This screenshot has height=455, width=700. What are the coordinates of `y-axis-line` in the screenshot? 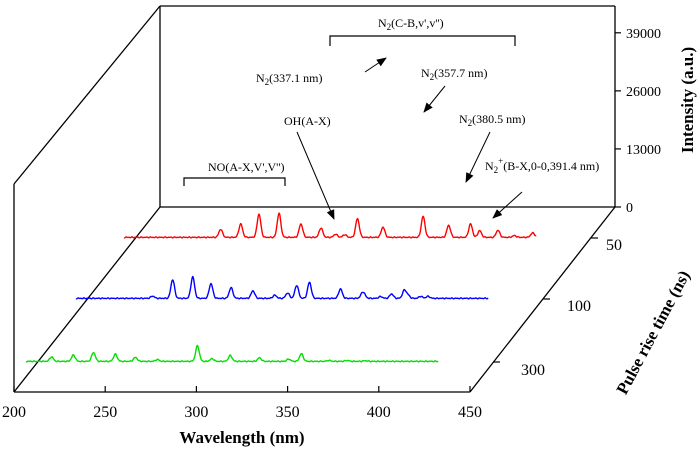 It's located at (542, 299).